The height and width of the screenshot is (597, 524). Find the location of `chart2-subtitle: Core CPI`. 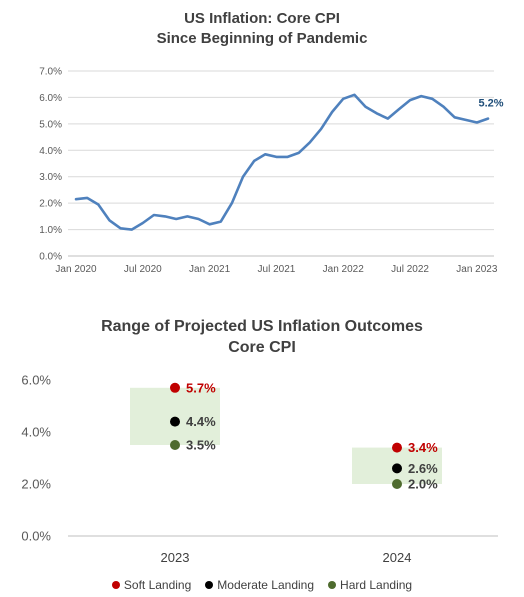

chart2-subtitle: Core CPI is located at coordinates (262, 347).